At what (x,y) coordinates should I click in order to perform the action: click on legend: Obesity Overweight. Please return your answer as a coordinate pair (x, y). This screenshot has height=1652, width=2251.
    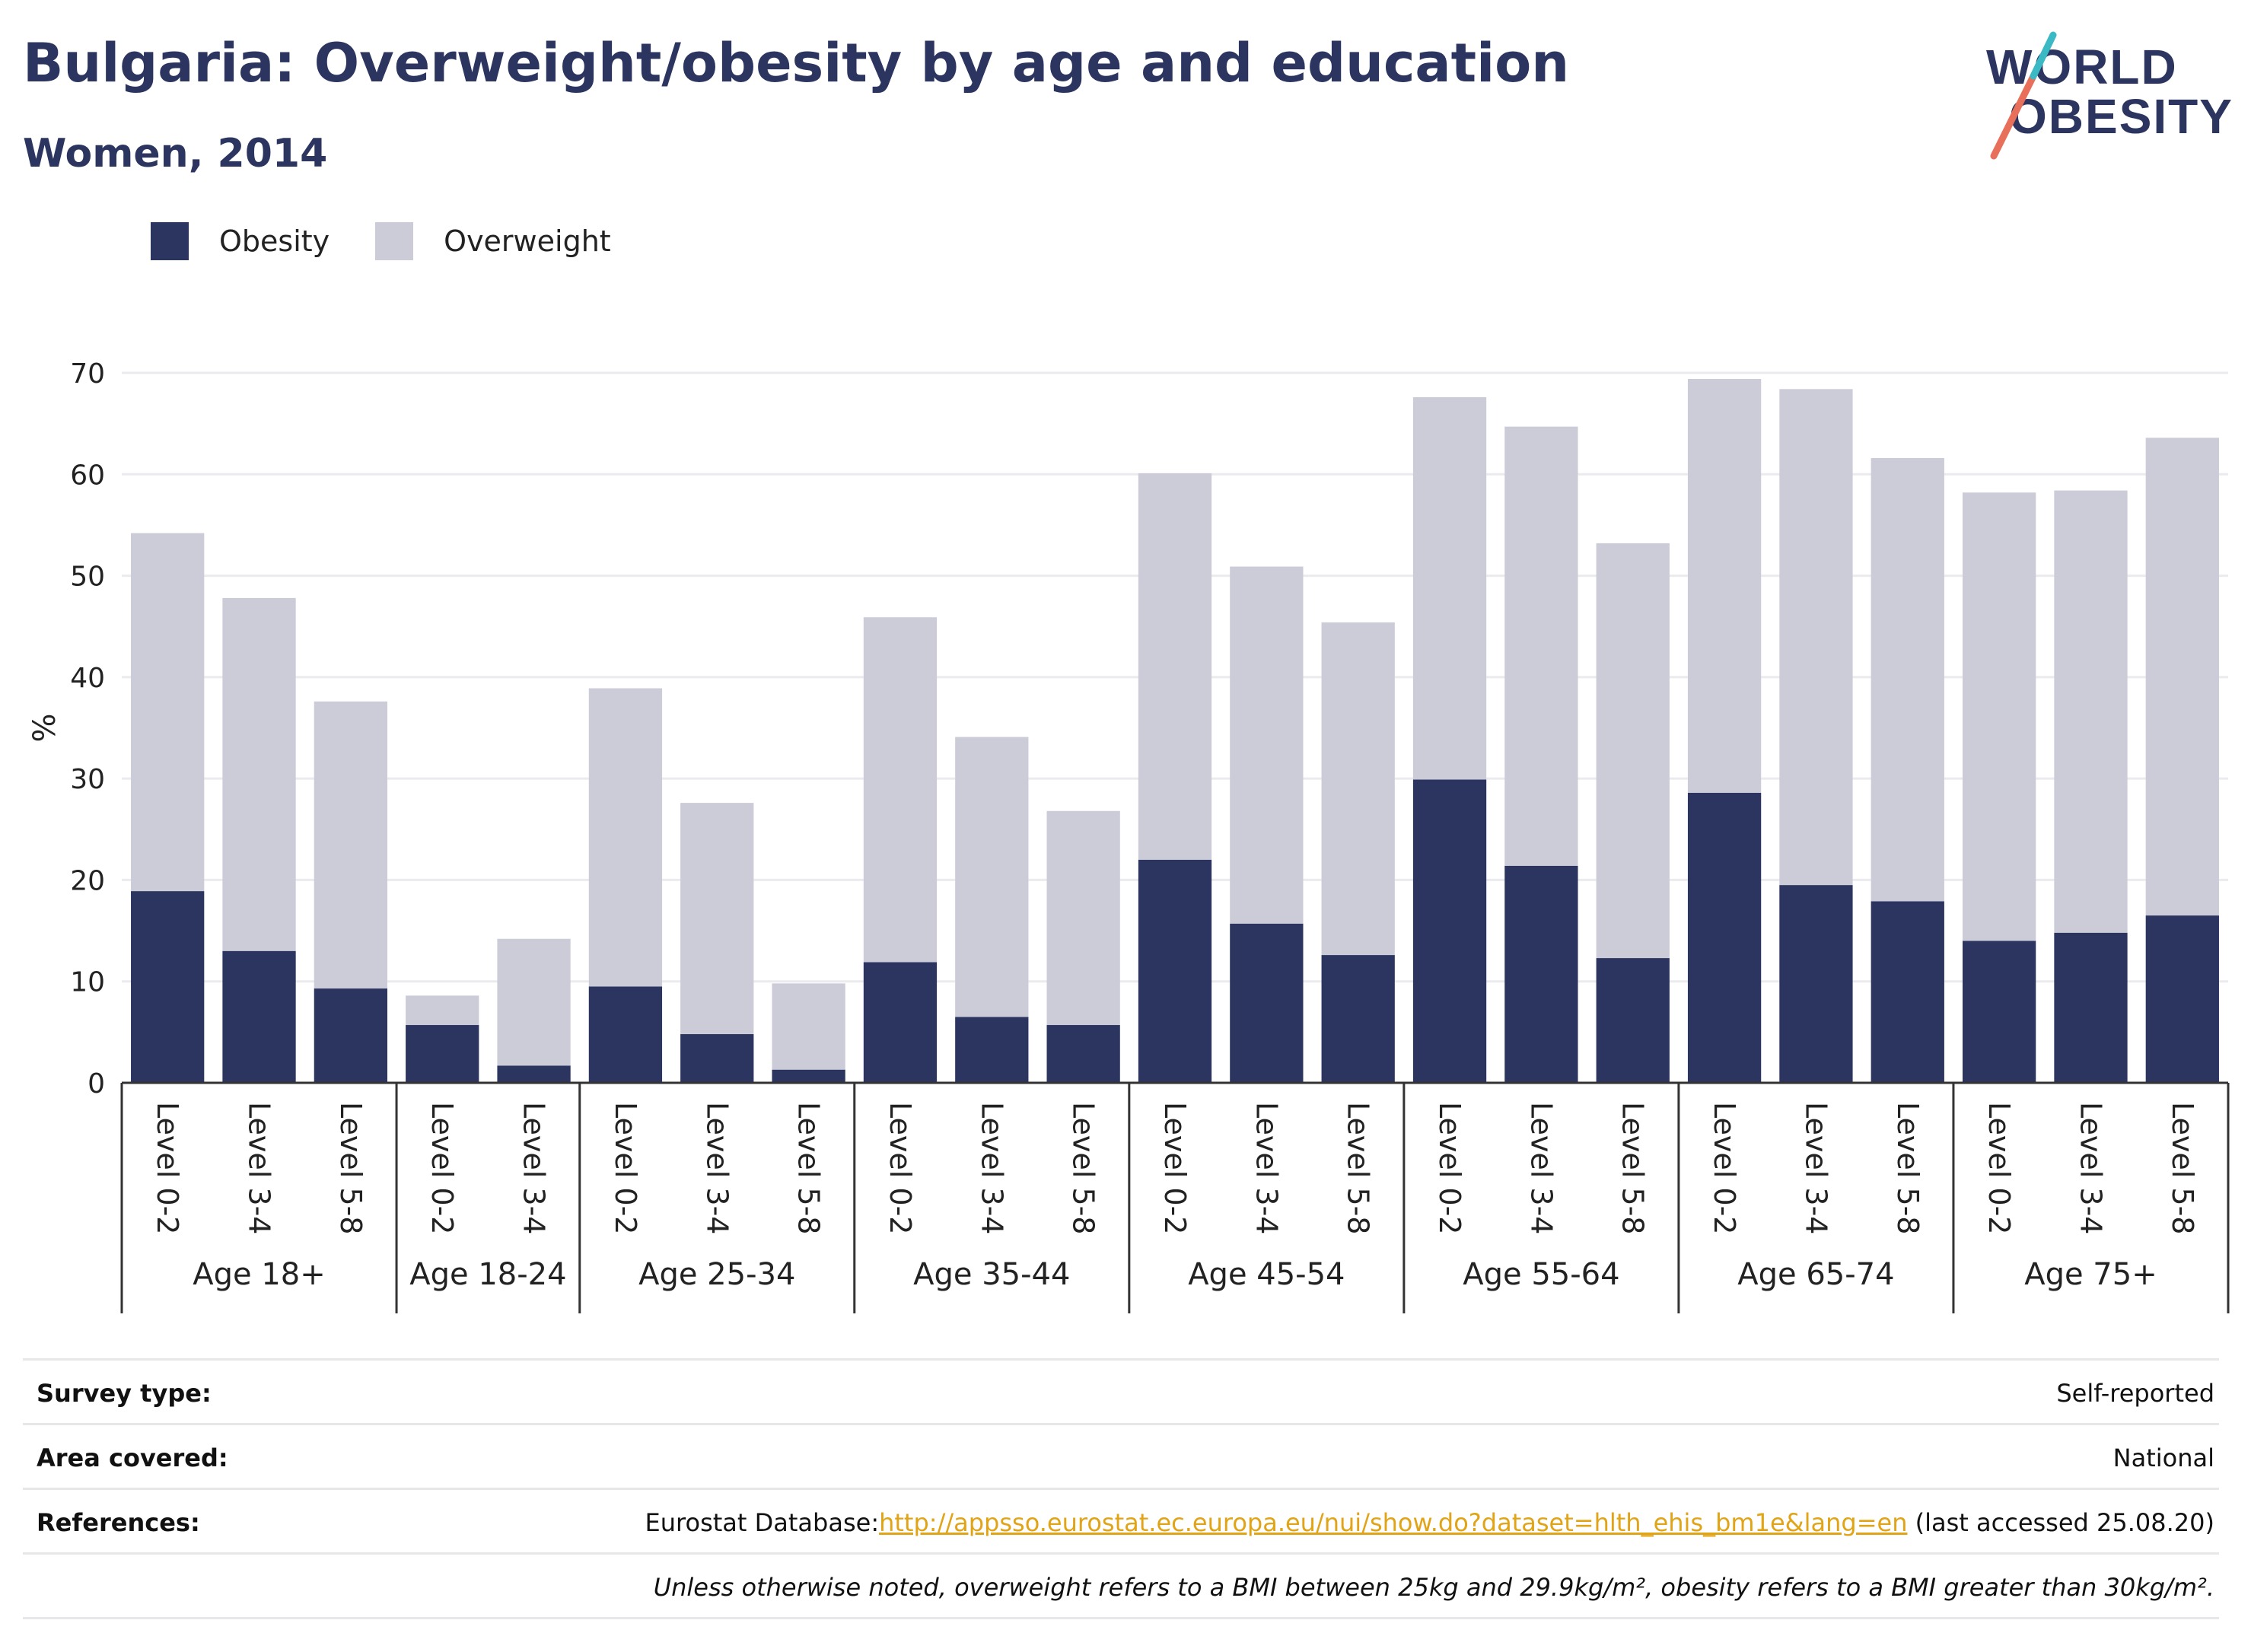
    Looking at the image, I should click on (404, 241).